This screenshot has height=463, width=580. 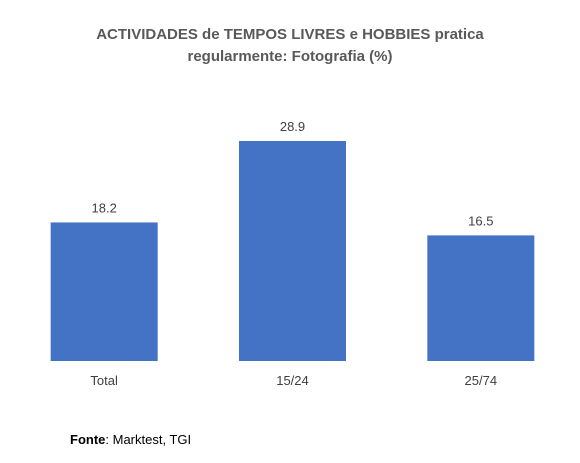 I want to click on chart-title-line-2: regularmente: Fotografia (%), so click(x=290, y=56).